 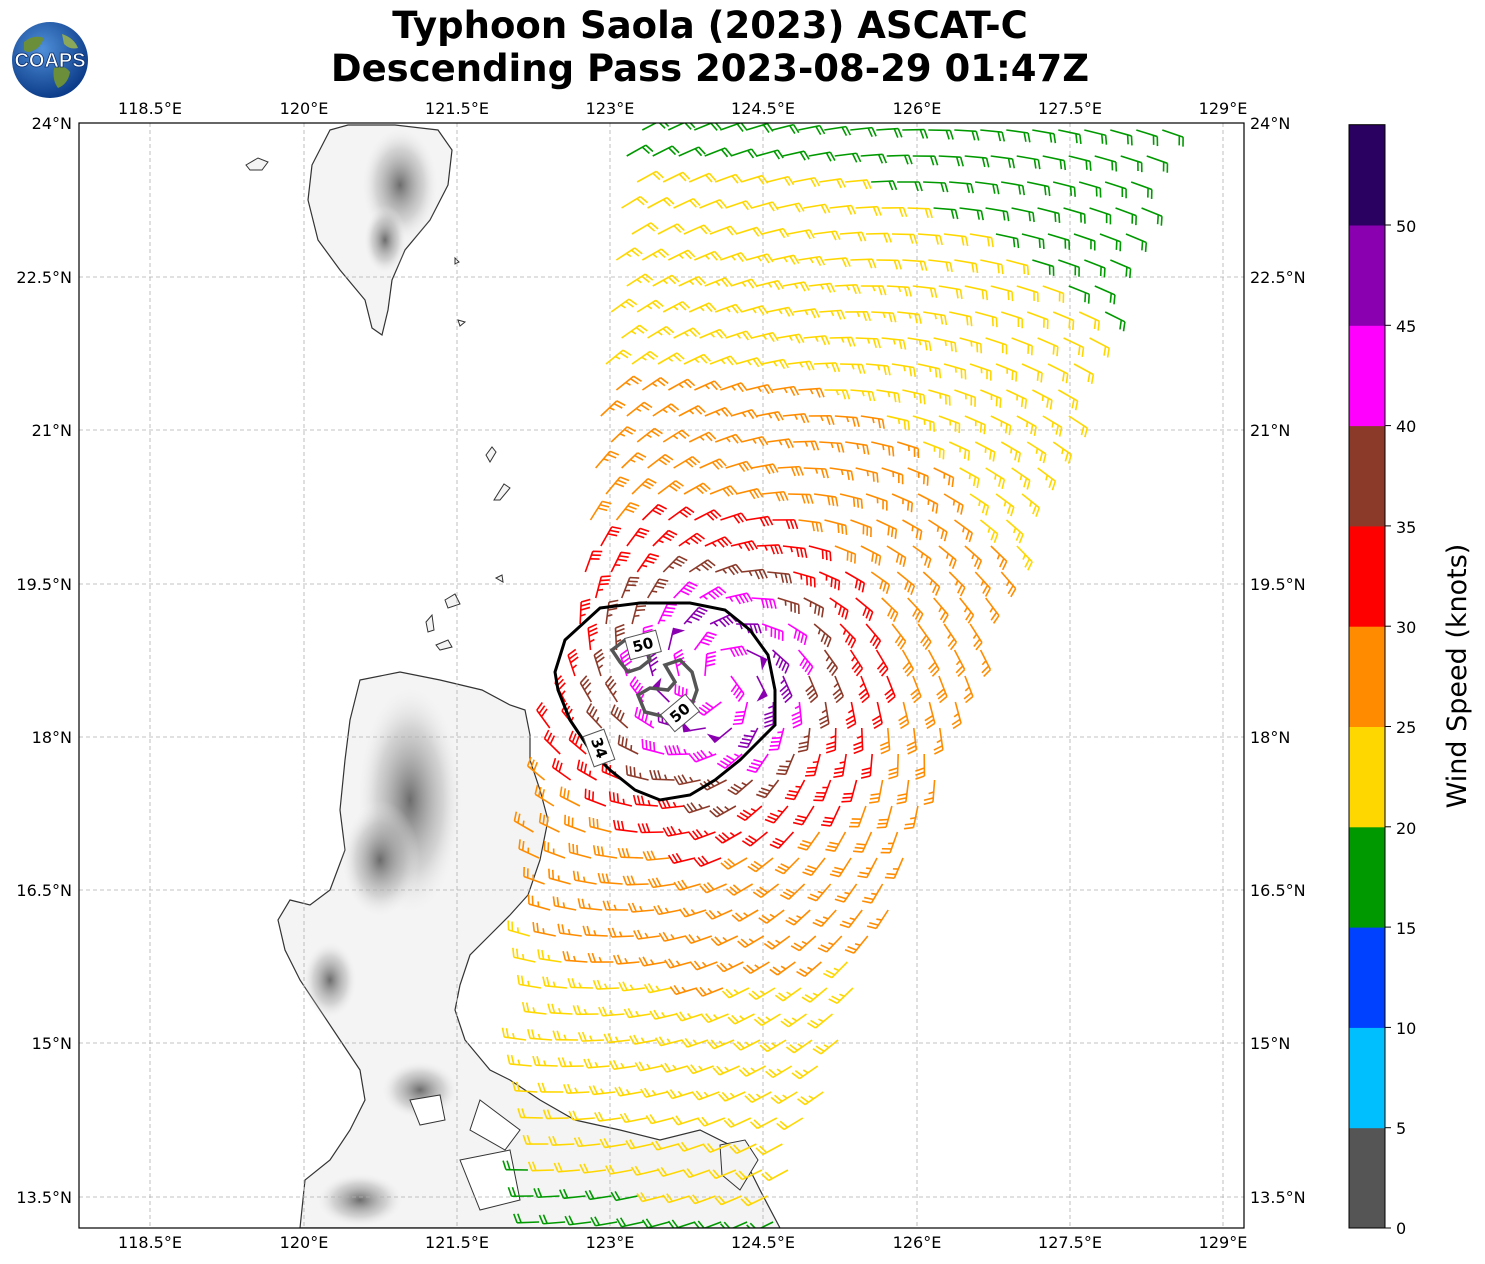 I want to click on lon-label-127-5-bottom: 127.5°E, so click(x=1070, y=1242).